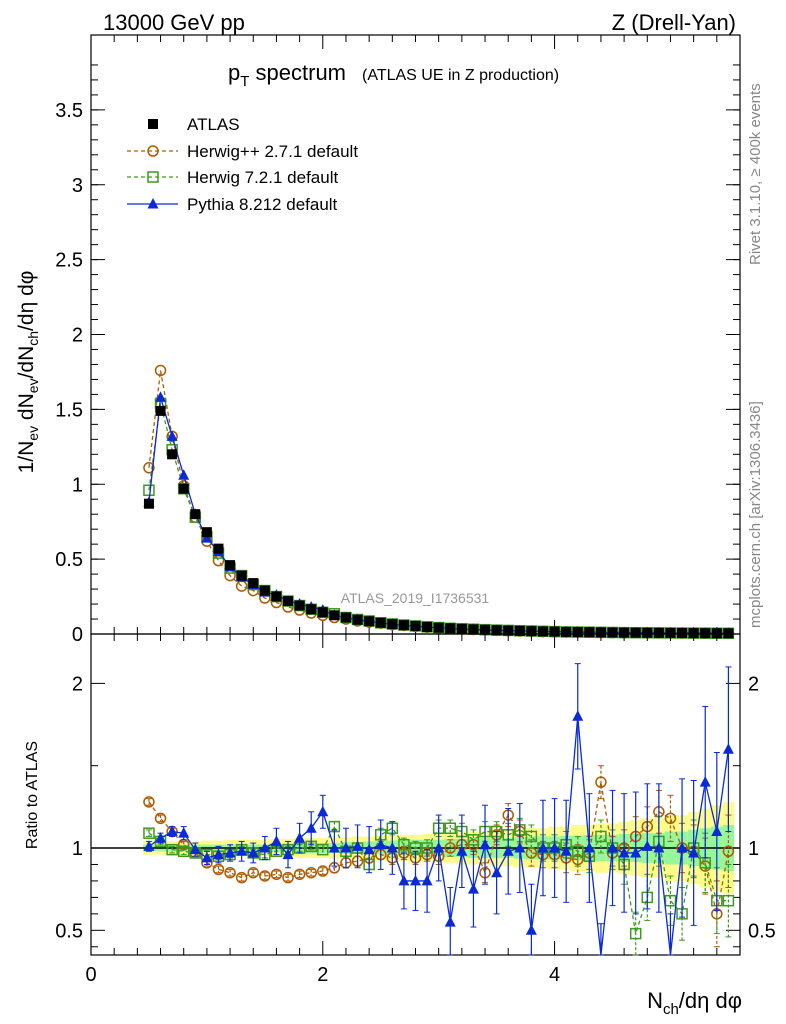 This screenshot has height=1024, width=786. Describe the element at coordinates (322, 975) in the screenshot. I see `ratio-xtick-label: 2` at that location.